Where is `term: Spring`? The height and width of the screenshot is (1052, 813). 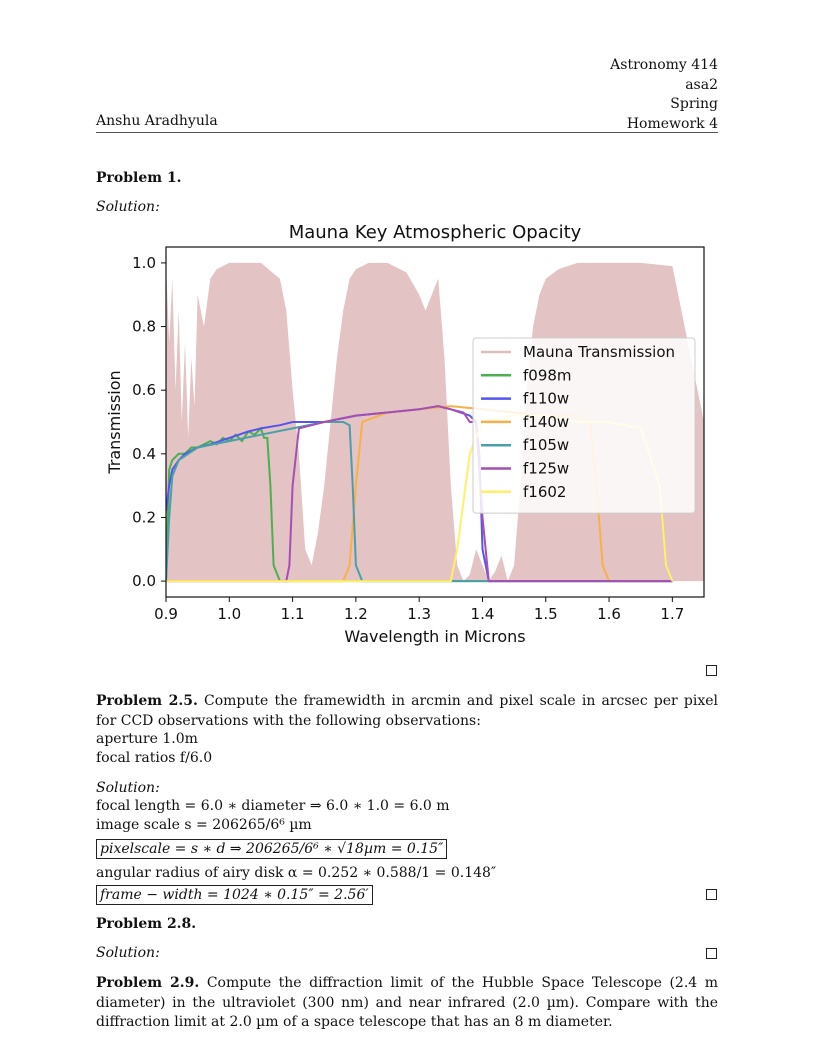 term: Spring is located at coordinates (694, 104).